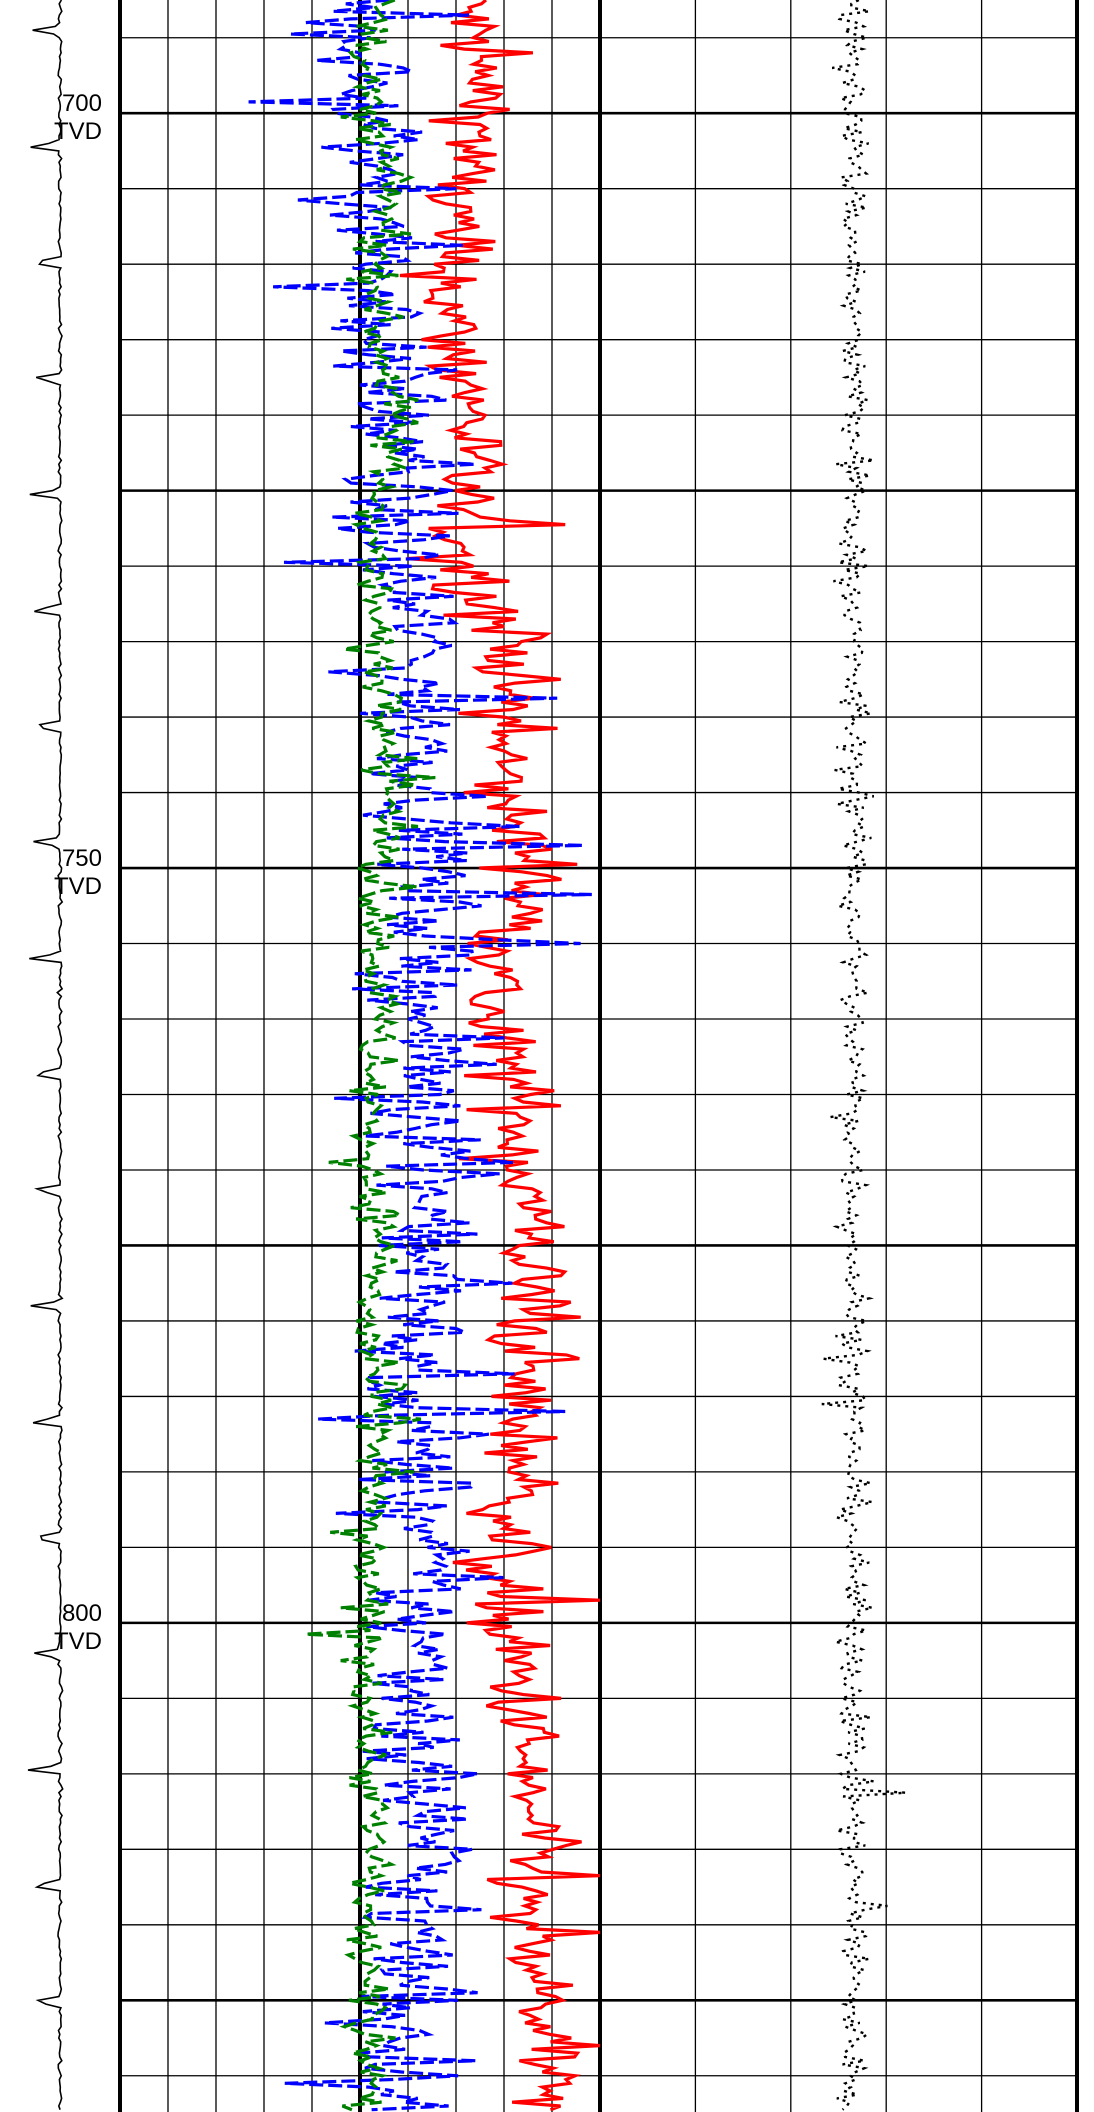 The image size is (1094, 2112). Describe the element at coordinates (82, 1613) in the screenshot. I see `depth-label-value: 800` at that location.